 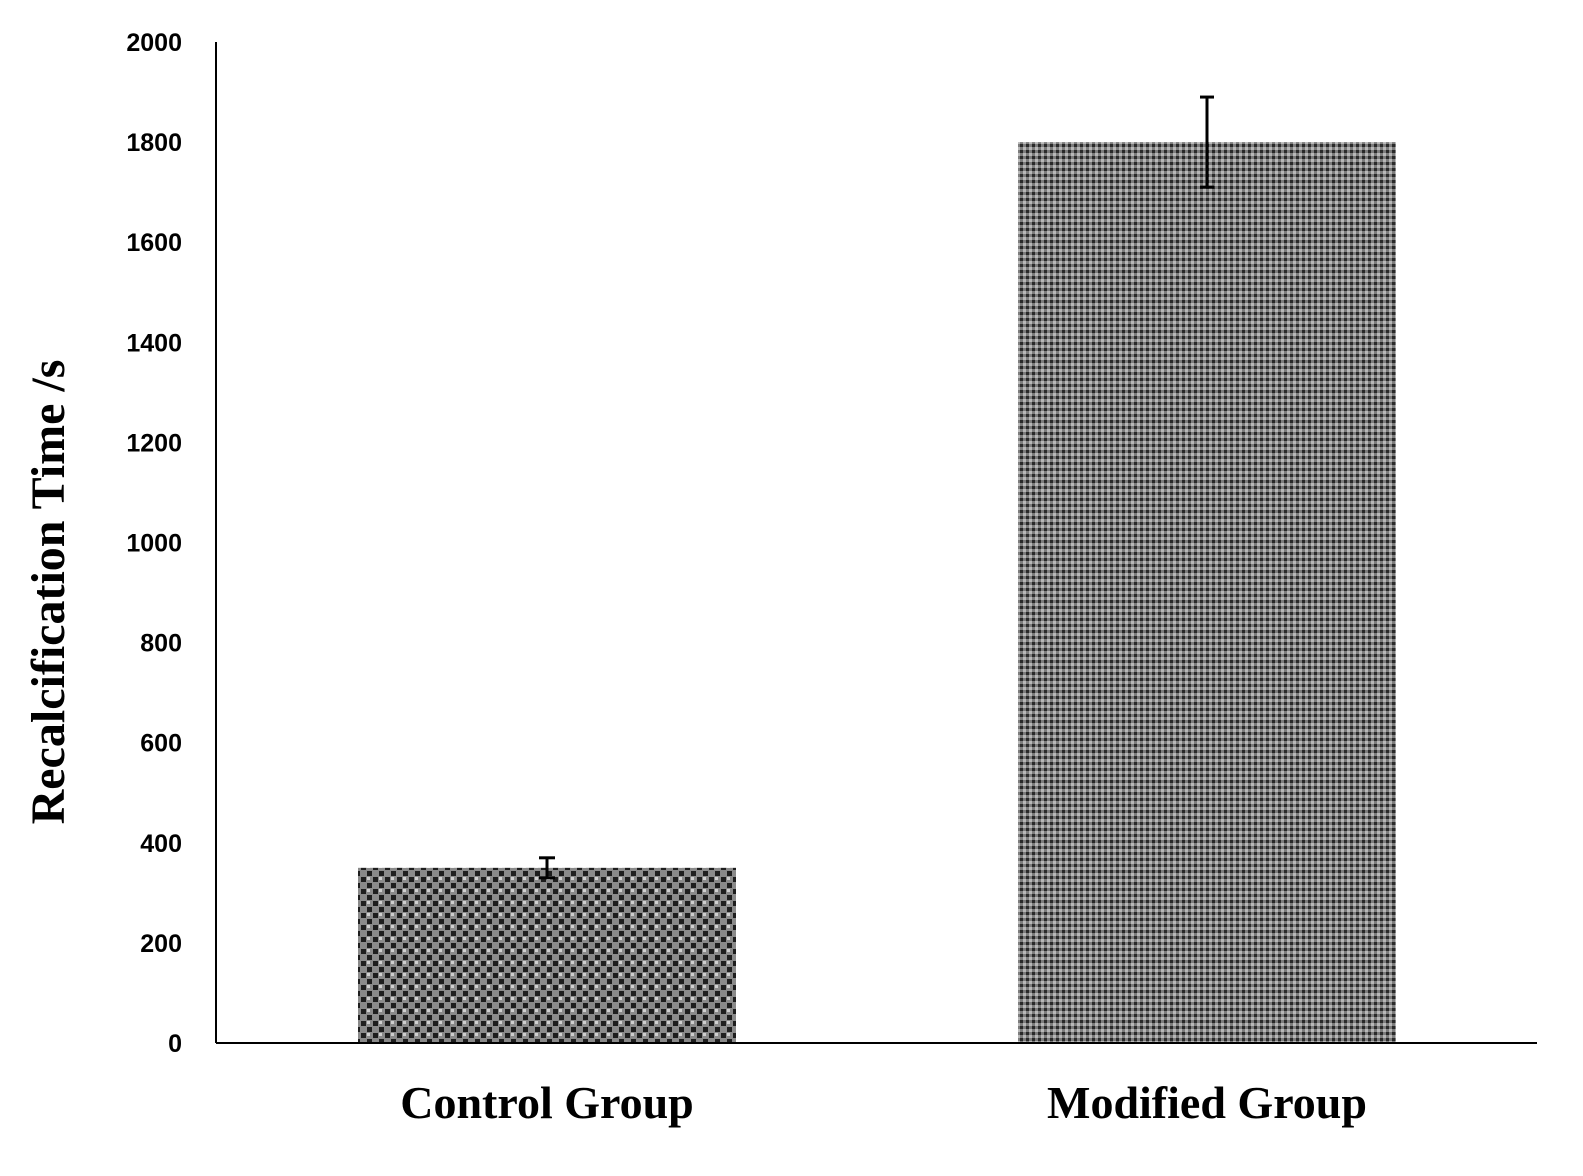 I want to click on y-tick-label: 1400, so click(x=154, y=343).